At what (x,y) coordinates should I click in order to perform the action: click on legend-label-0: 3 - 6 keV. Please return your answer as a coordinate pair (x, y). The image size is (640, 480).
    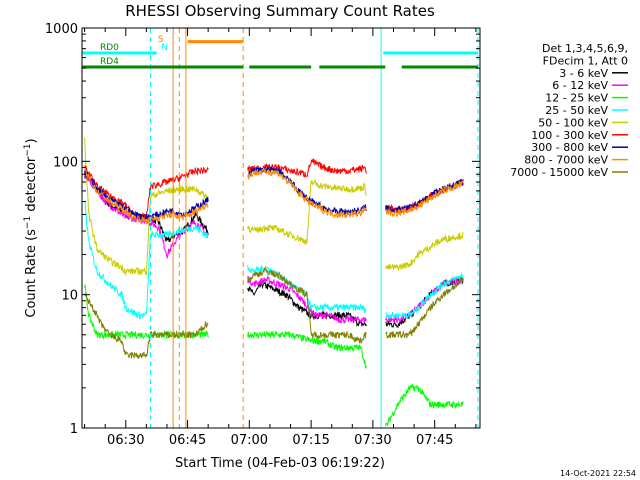
    Looking at the image, I should click on (583, 73).